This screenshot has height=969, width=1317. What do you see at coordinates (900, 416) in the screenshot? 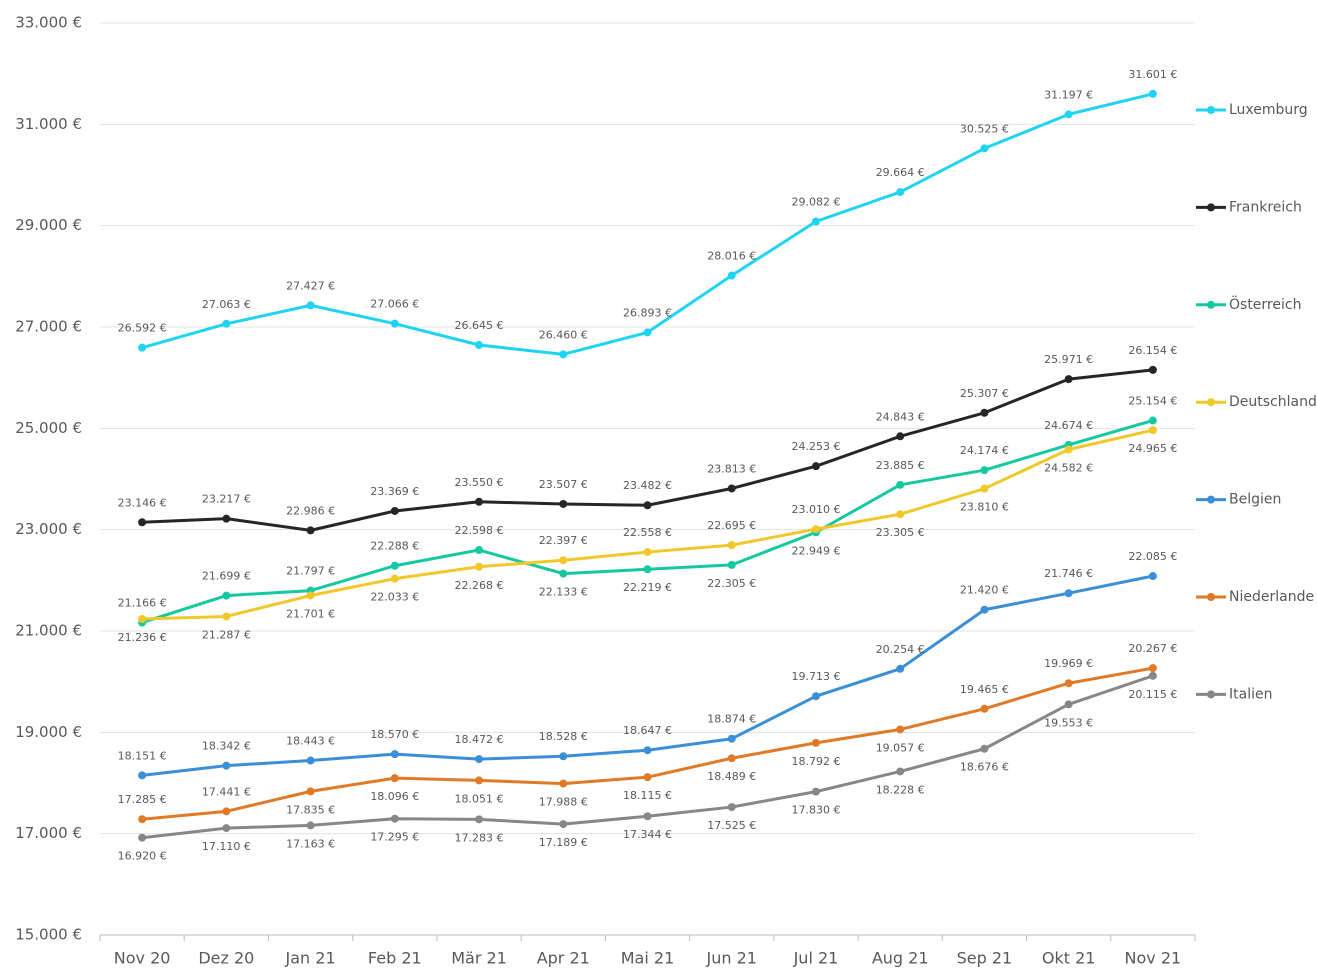
I see `data-label: 24.843 €` at bounding box center [900, 416].